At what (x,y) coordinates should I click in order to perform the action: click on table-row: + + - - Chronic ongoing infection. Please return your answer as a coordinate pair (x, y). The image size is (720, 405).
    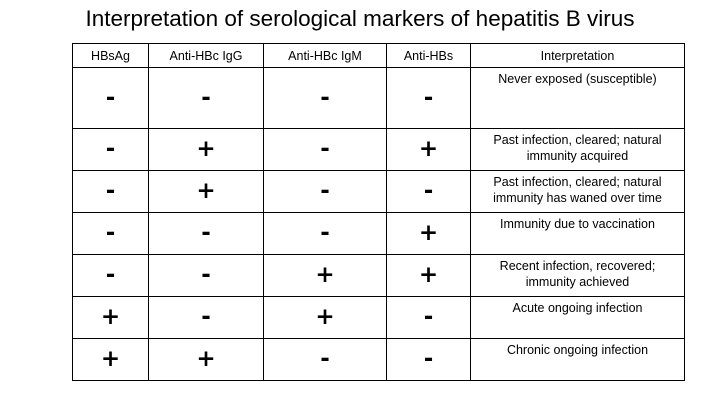
    Looking at the image, I should click on (378, 359).